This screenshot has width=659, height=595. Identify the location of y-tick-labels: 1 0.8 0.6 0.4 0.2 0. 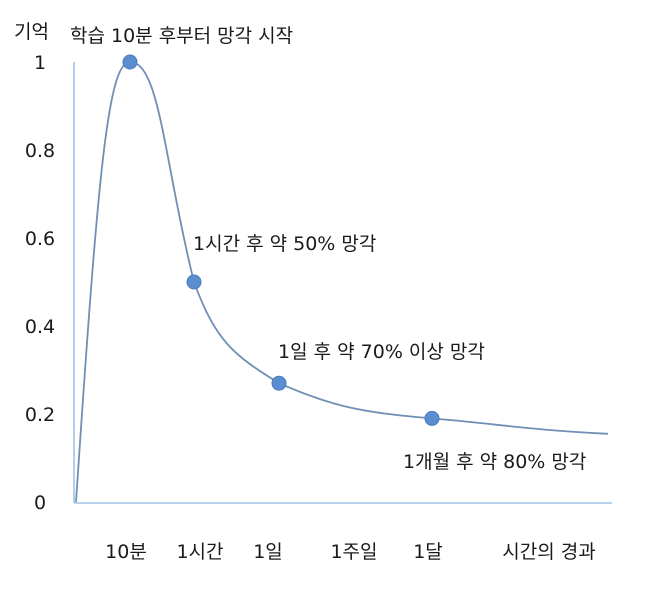
(40, 283).